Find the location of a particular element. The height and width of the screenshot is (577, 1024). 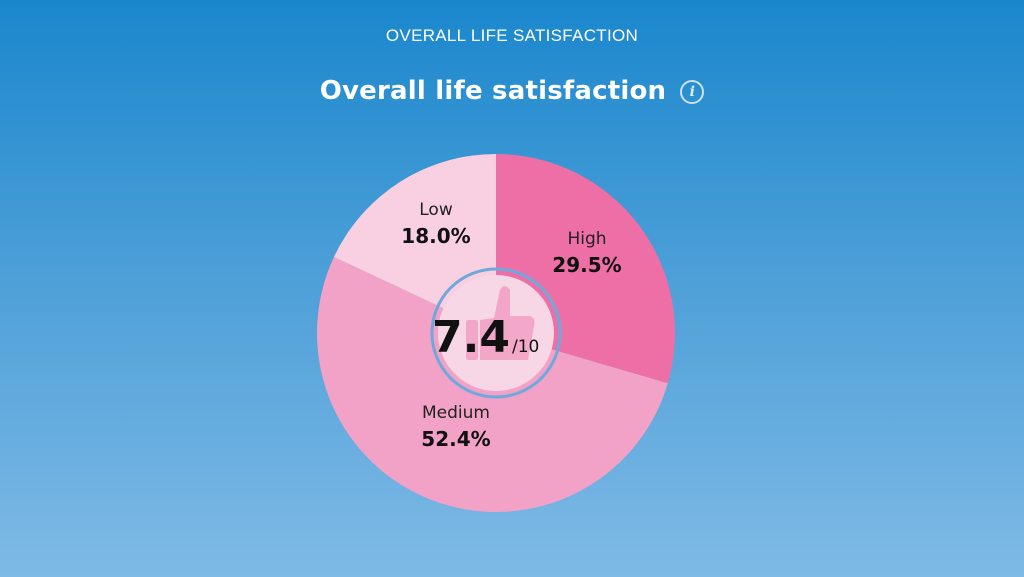

pie-labels: High 29.5% Medium 52.4% Low 18.0% is located at coordinates (511, 325).